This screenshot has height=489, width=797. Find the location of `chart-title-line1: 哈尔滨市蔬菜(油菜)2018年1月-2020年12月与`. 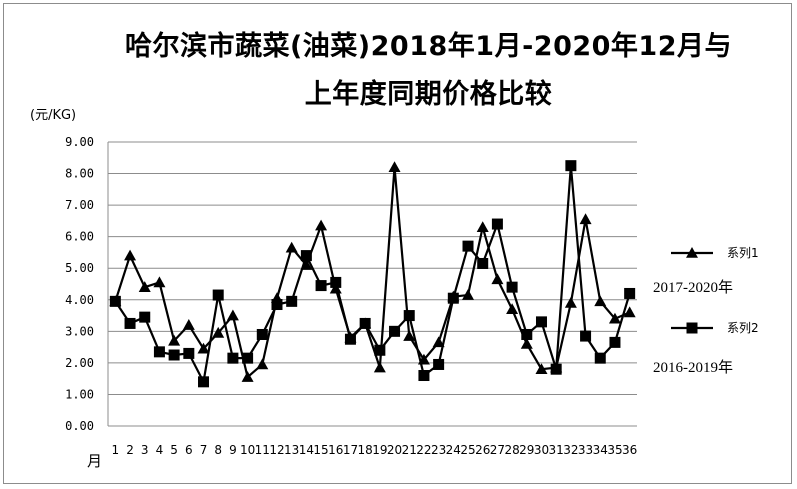

chart-title-line1: 哈尔滨市蔬菜(油菜)2018年1月-2020年12月与 is located at coordinates (428, 46).